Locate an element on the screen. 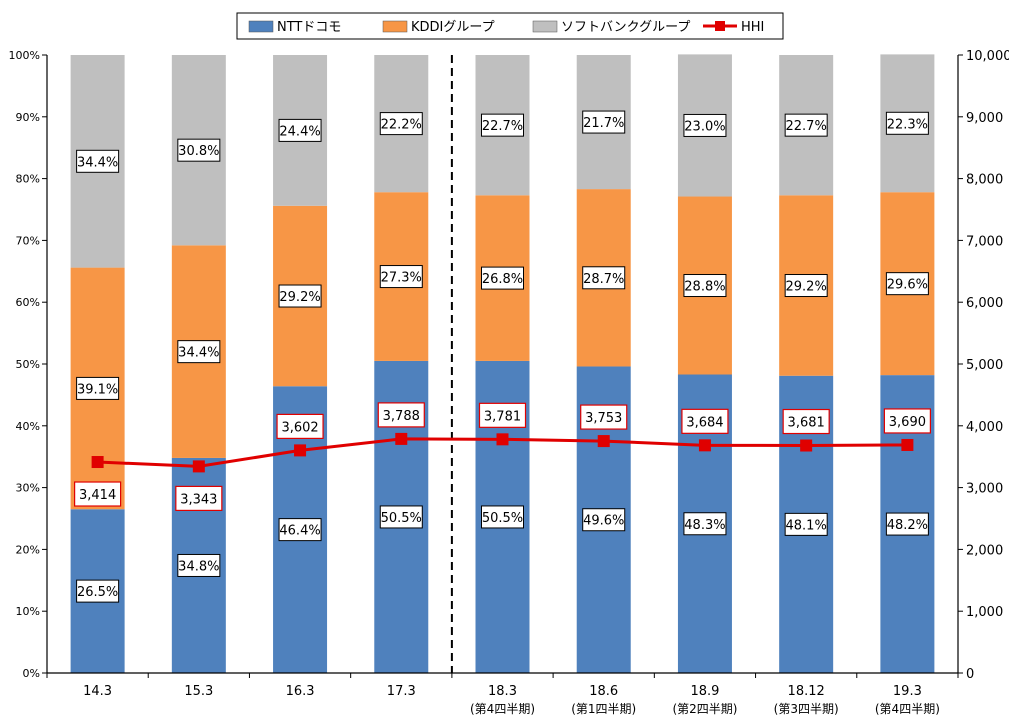 The image size is (1009, 721). left-tick-label: 90% is located at coordinates (28, 117).